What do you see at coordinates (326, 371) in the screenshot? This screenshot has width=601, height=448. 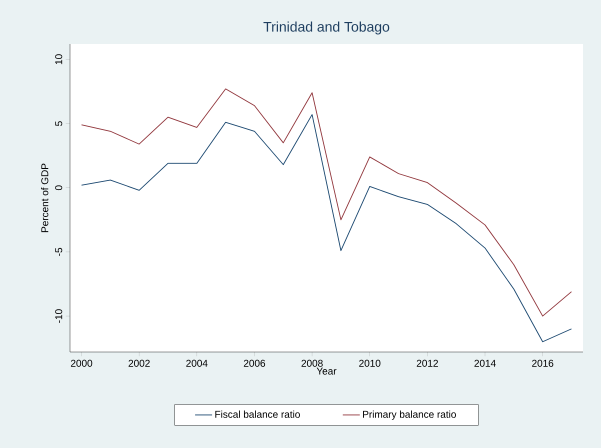 I see `x-axis-title: Year` at bounding box center [326, 371].